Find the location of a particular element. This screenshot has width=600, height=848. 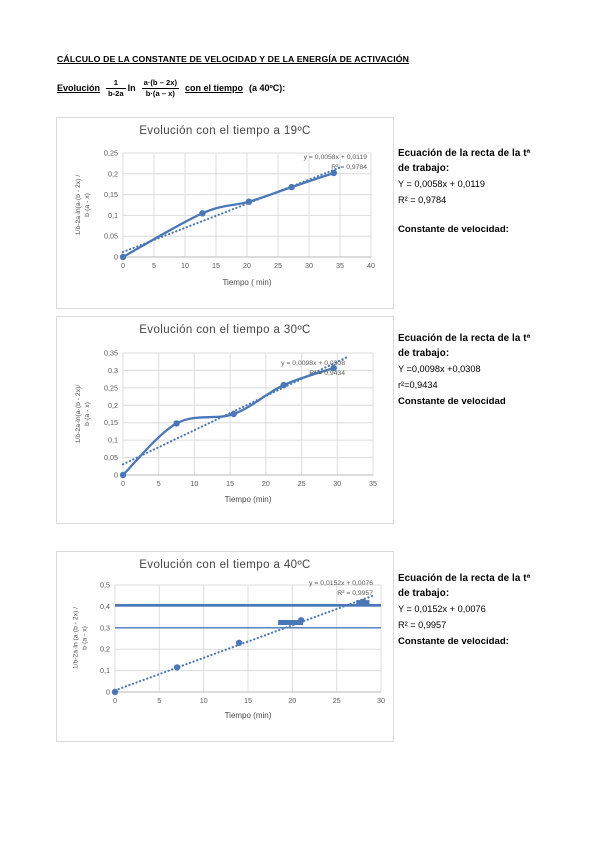

block-r2: R² = 0,9784 is located at coordinates (422, 199).